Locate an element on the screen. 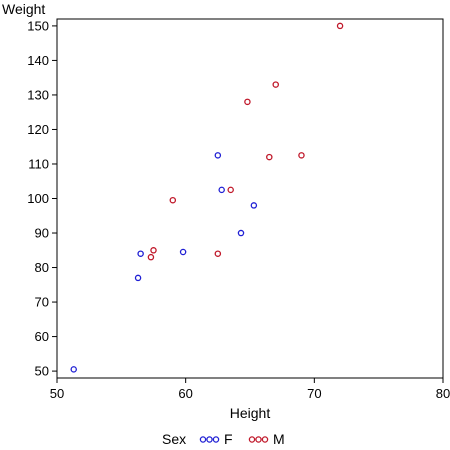 This screenshot has height=450, width=450. y-axis: 50 60 70 80 90 100 110 120 130 140 150 is located at coordinates (42, 198).